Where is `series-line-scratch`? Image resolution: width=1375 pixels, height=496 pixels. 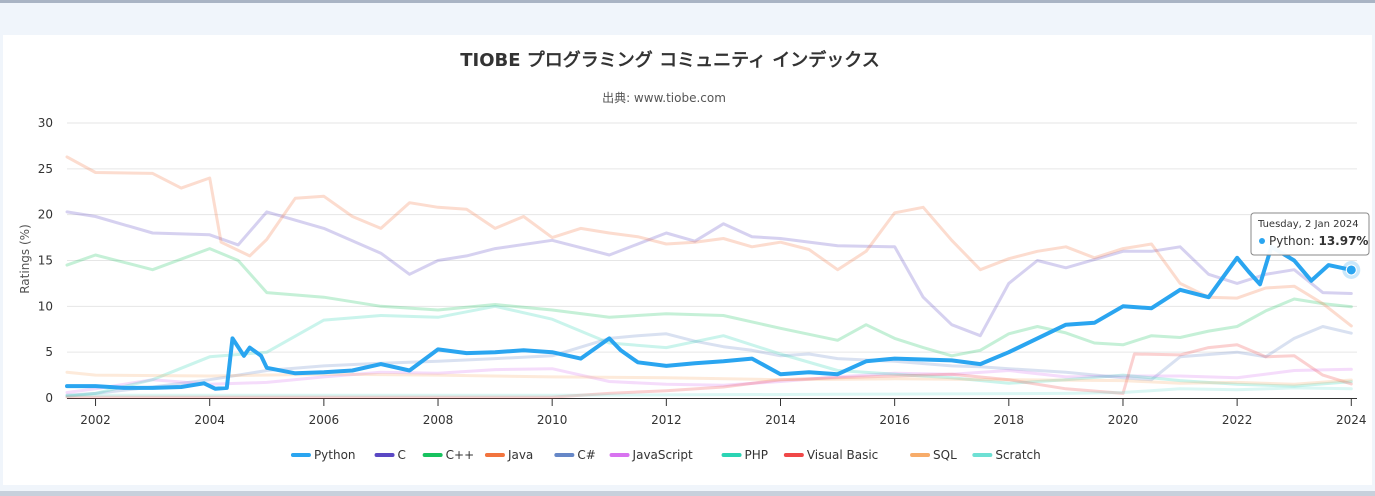
series-line-scratch is located at coordinates (709, 391).